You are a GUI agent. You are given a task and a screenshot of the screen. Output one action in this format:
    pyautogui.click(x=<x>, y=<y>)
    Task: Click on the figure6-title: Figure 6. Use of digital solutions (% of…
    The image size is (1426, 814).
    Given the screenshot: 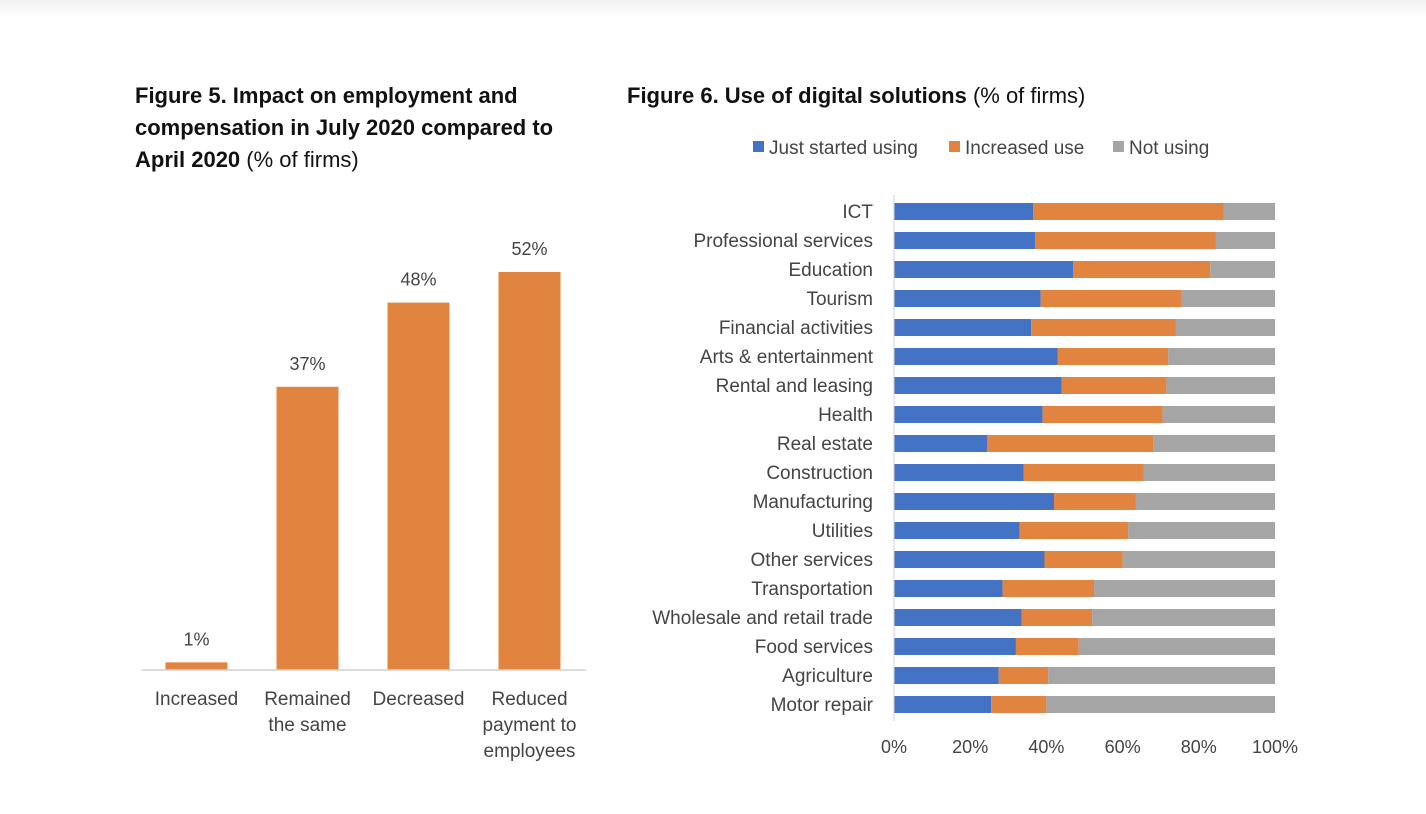 What is the action you would take?
    pyautogui.click(x=977, y=96)
    